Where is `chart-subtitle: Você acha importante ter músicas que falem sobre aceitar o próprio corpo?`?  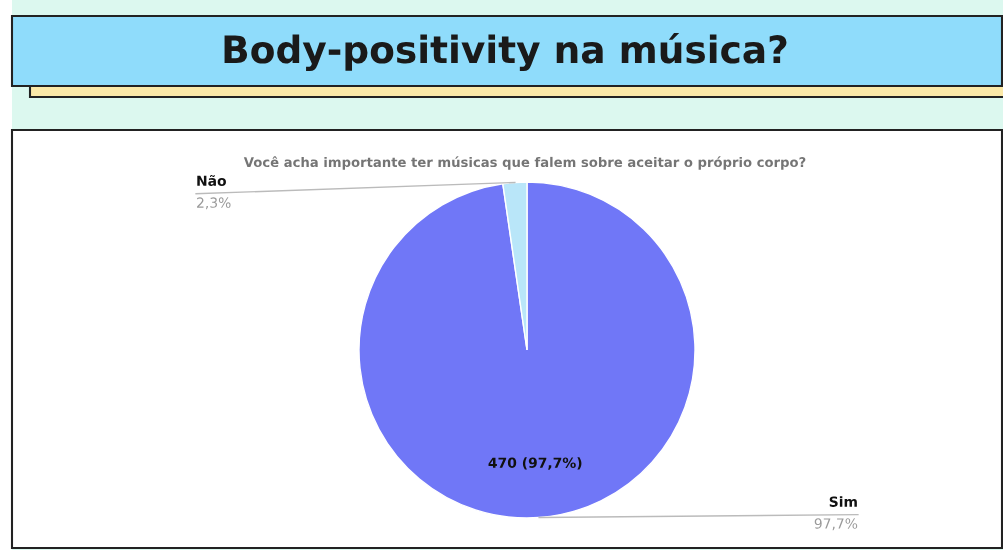
chart-subtitle: Você acha importante ter músicas que falem sobre aceitar o próprio corpo? is located at coordinates (524, 163).